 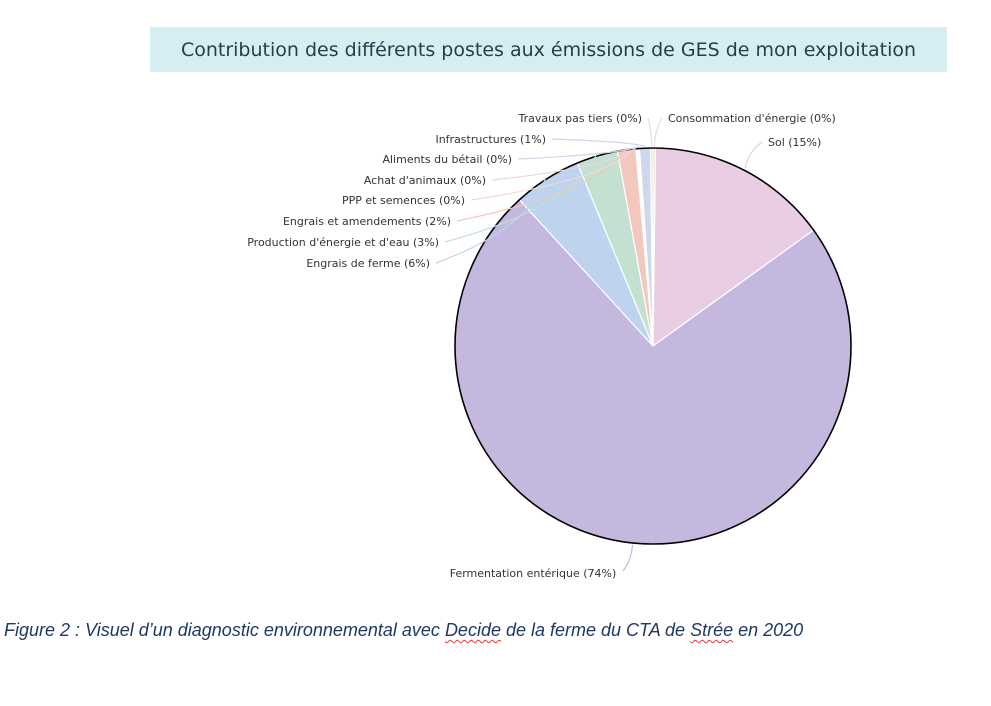 What do you see at coordinates (425, 180) in the screenshot?
I see `slice-label-7: Achat d'animaux (0%)` at bounding box center [425, 180].